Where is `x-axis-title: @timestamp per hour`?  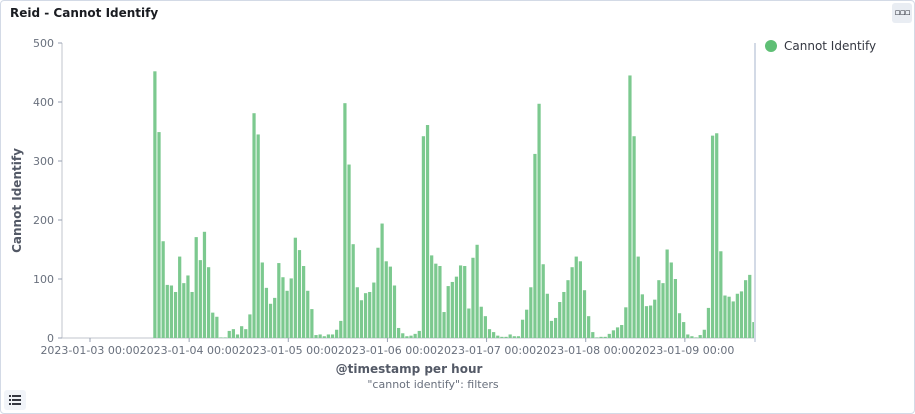 x-axis-title: @timestamp per hour is located at coordinates (409, 369).